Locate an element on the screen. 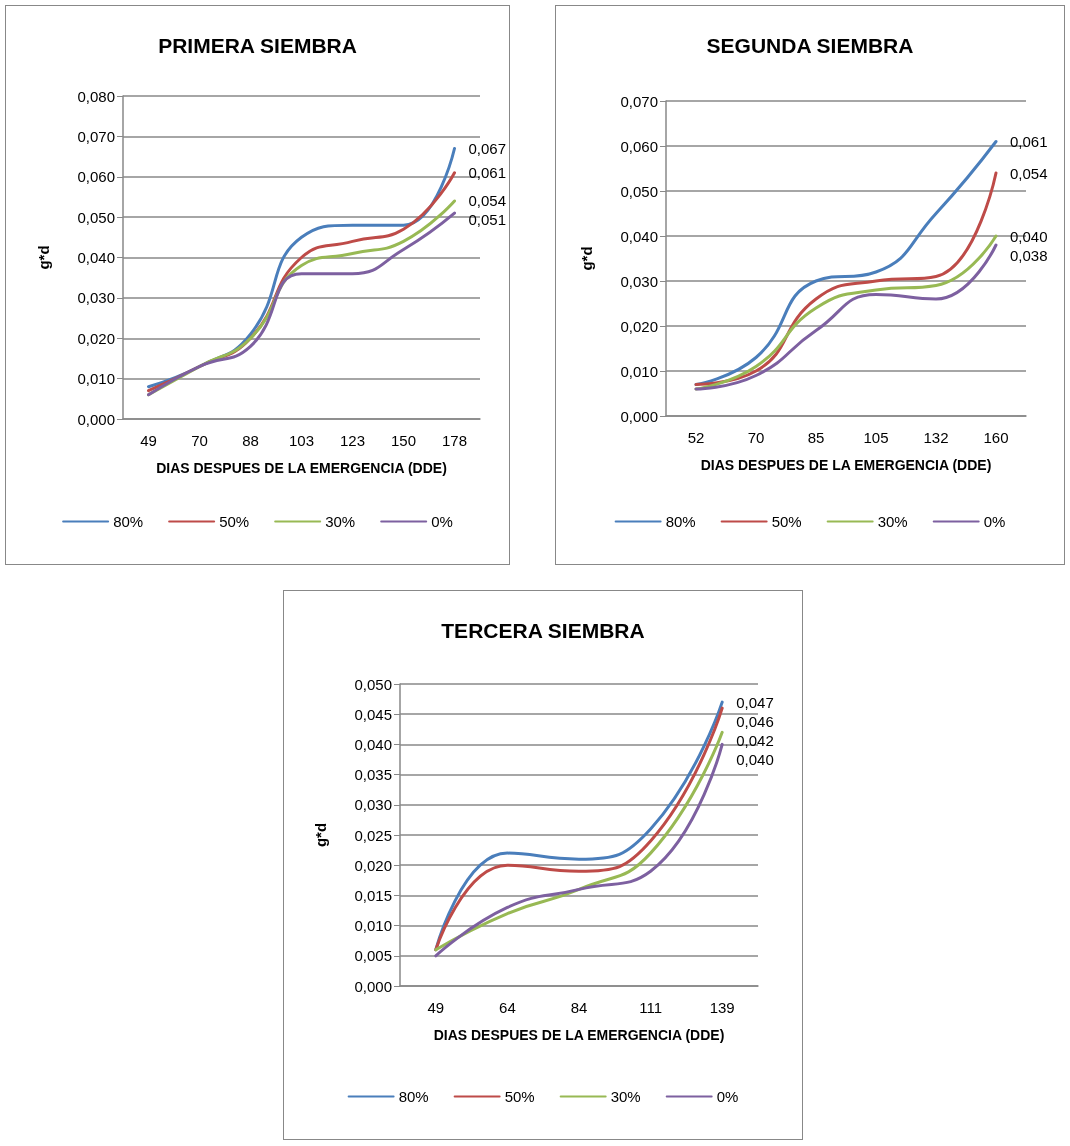 This screenshot has width=1070, height=1146. x-tick-label: 105 is located at coordinates (876, 437).